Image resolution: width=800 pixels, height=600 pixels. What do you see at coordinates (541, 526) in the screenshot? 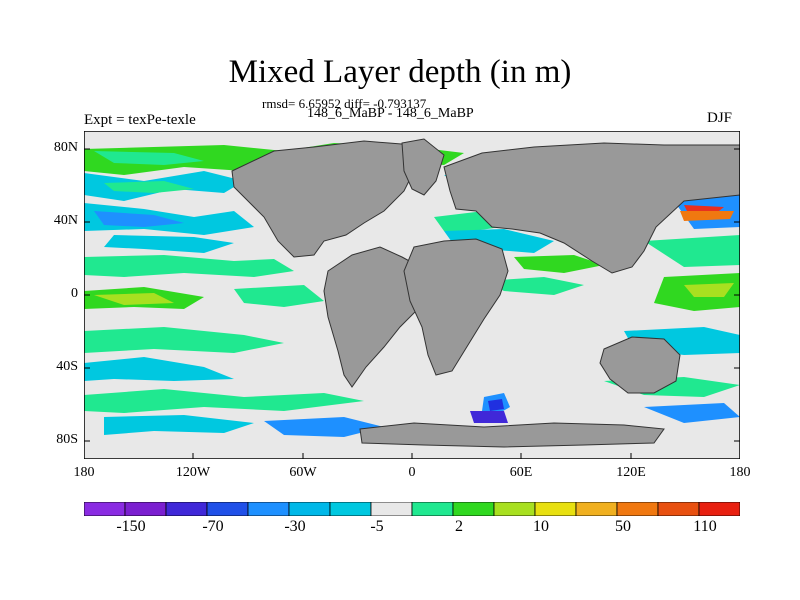
I see `colorbar-label: 10` at bounding box center [541, 526].